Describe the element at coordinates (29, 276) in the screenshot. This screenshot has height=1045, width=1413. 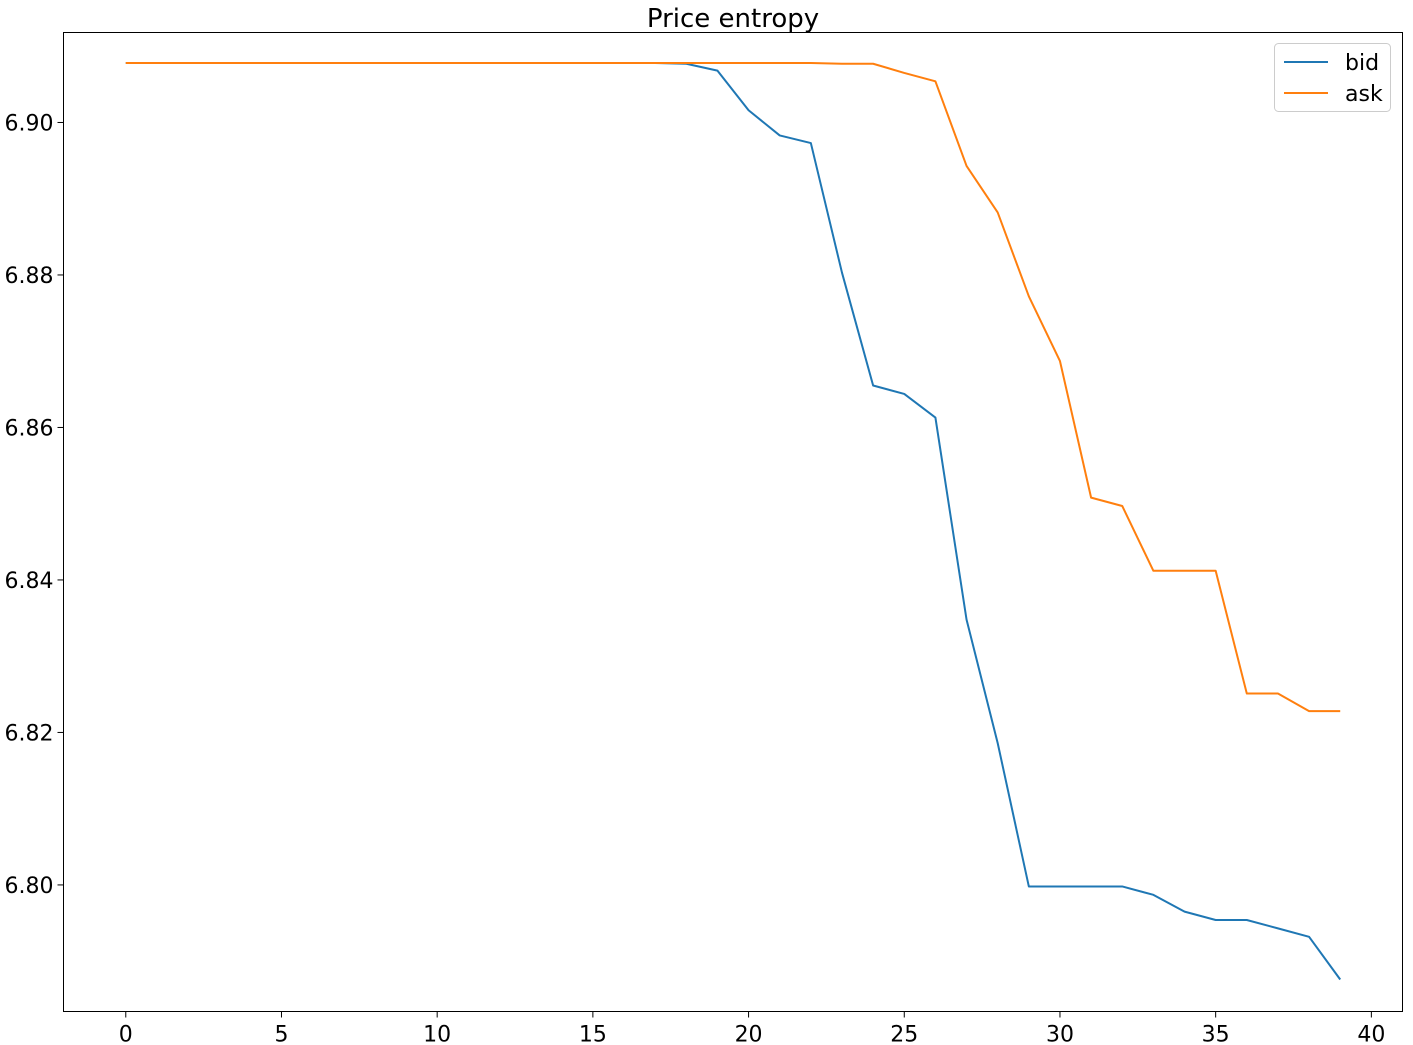
I see `y-tick-label: 6.88` at that location.